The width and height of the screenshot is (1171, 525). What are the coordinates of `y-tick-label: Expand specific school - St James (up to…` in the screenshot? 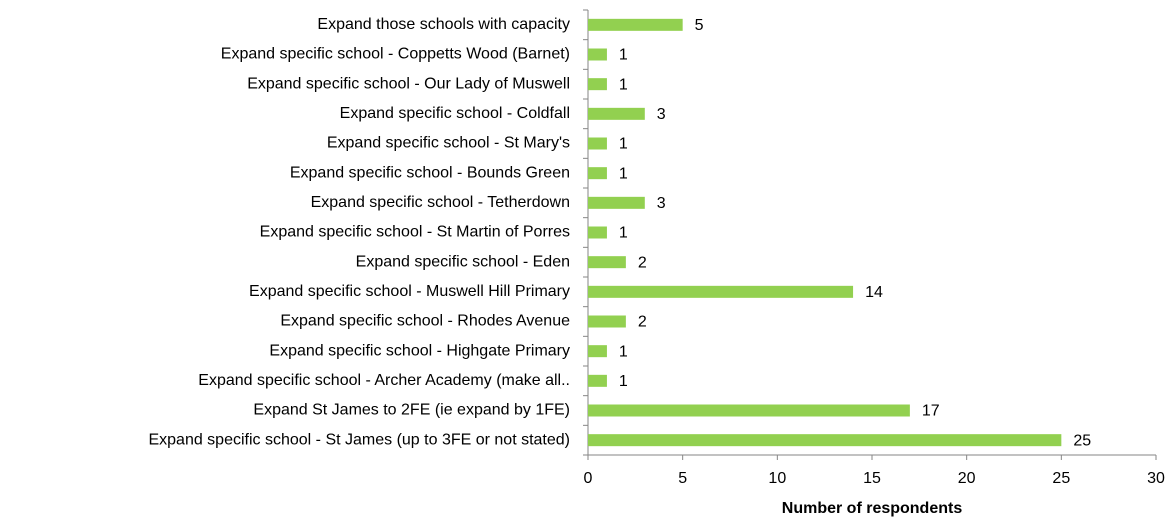 It's located at (359, 439).